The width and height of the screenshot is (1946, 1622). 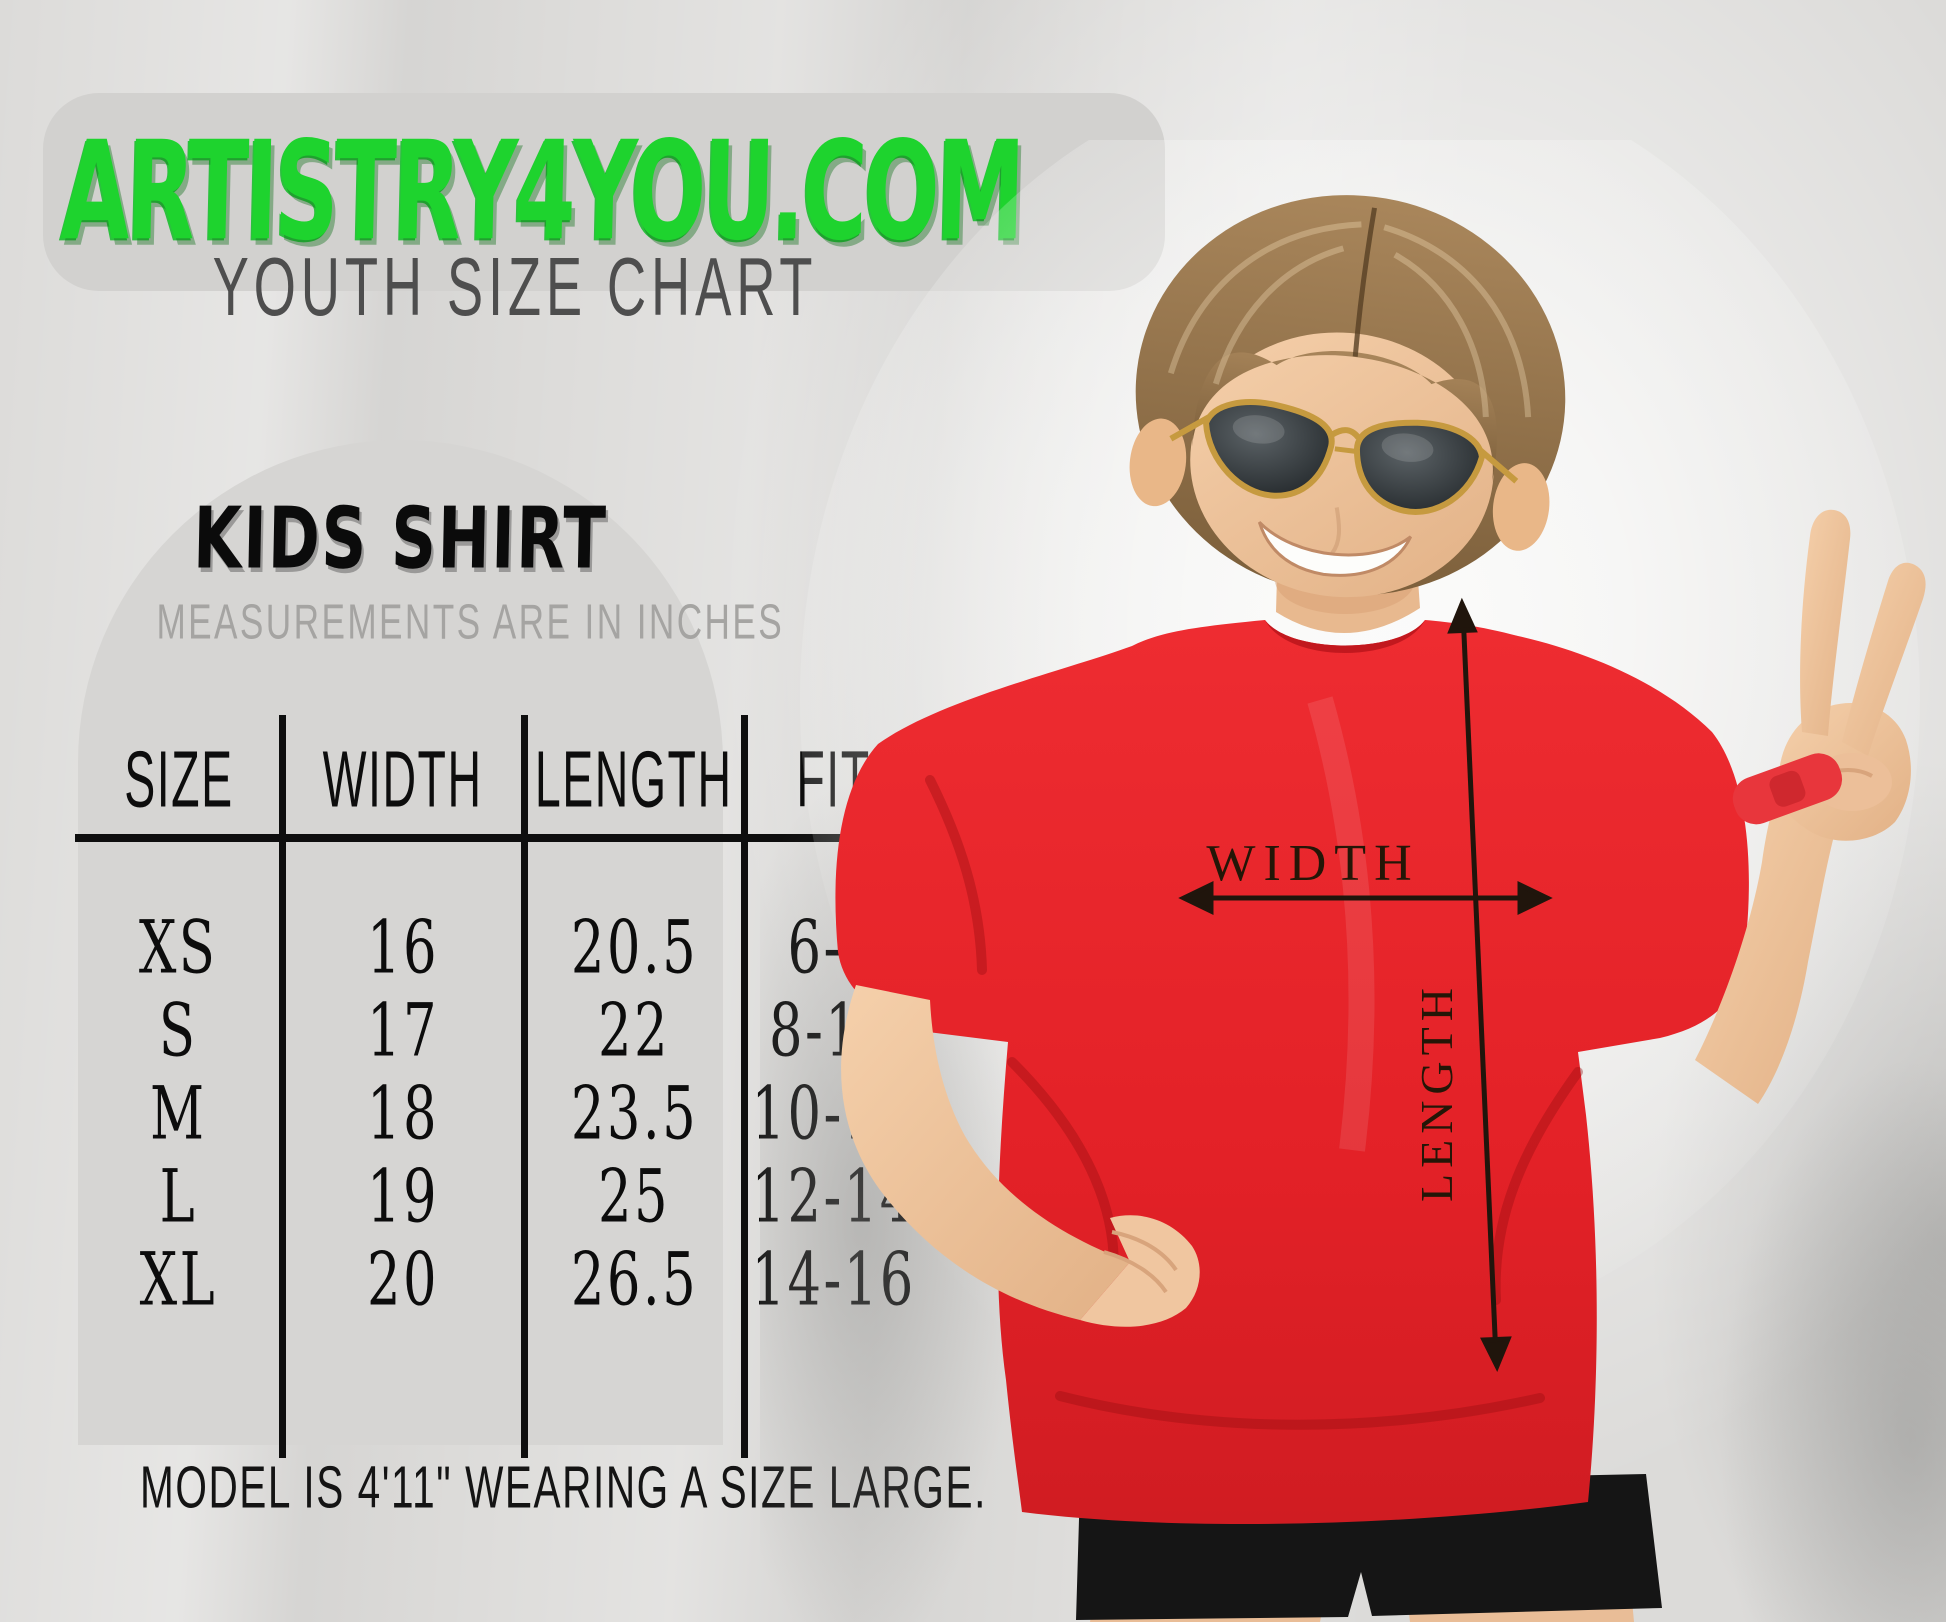 What do you see at coordinates (1833, 1341) in the screenshot?
I see `backdrop-shadow` at bounding box center [1833, 1341].